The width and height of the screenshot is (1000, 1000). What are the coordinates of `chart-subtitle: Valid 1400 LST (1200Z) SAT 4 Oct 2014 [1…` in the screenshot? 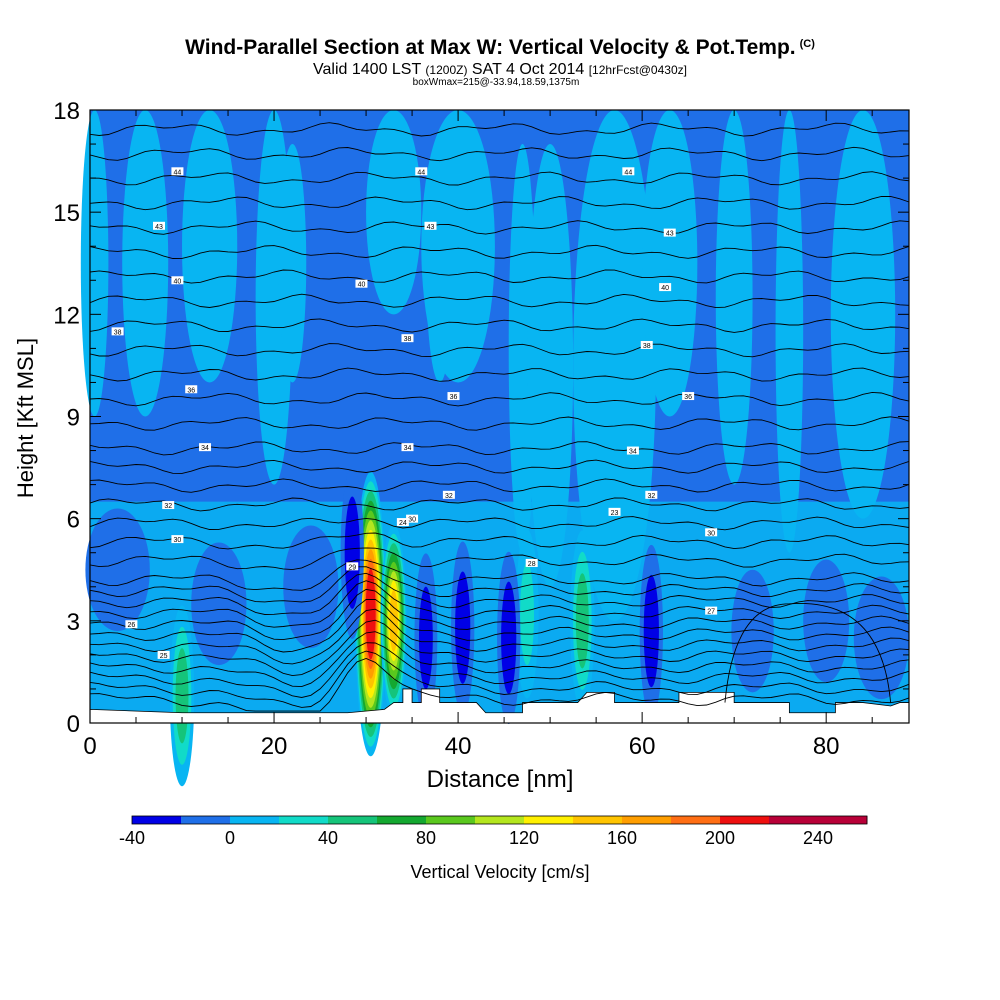 It's located at (500, 70).